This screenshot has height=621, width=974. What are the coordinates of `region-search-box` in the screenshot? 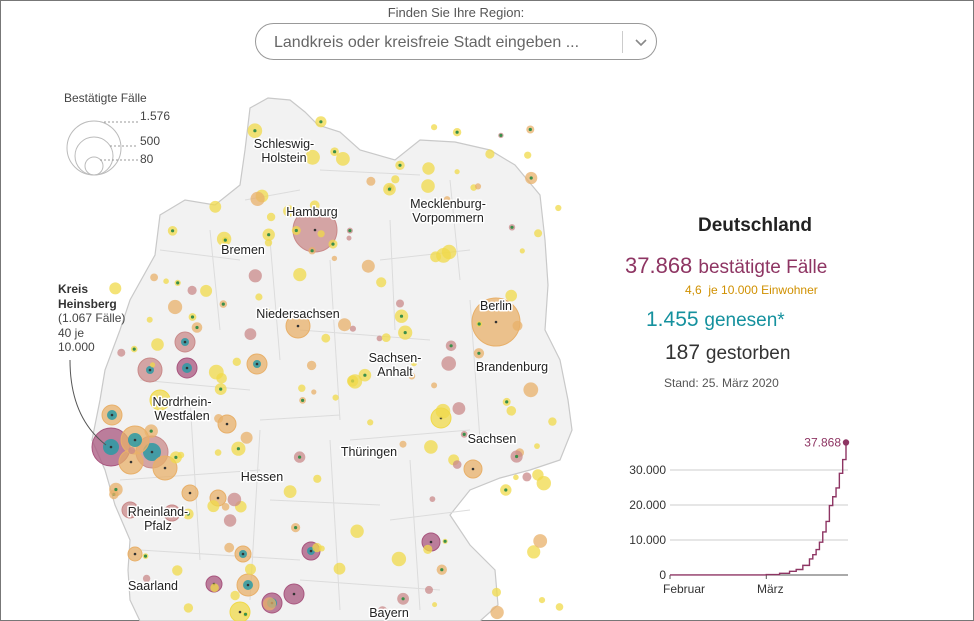 It's located at (456, 41).